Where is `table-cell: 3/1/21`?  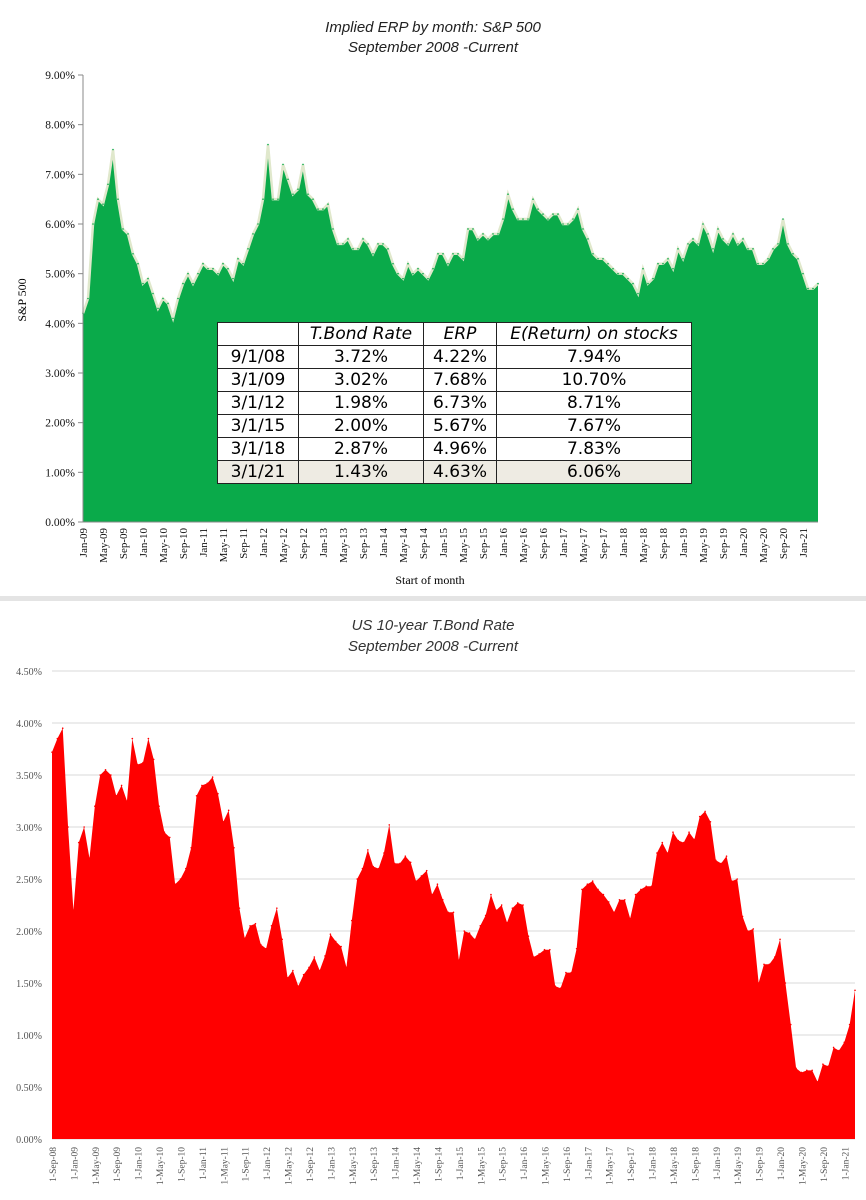 table-cell: 3/1/21 is located at coordinates (258, 472).